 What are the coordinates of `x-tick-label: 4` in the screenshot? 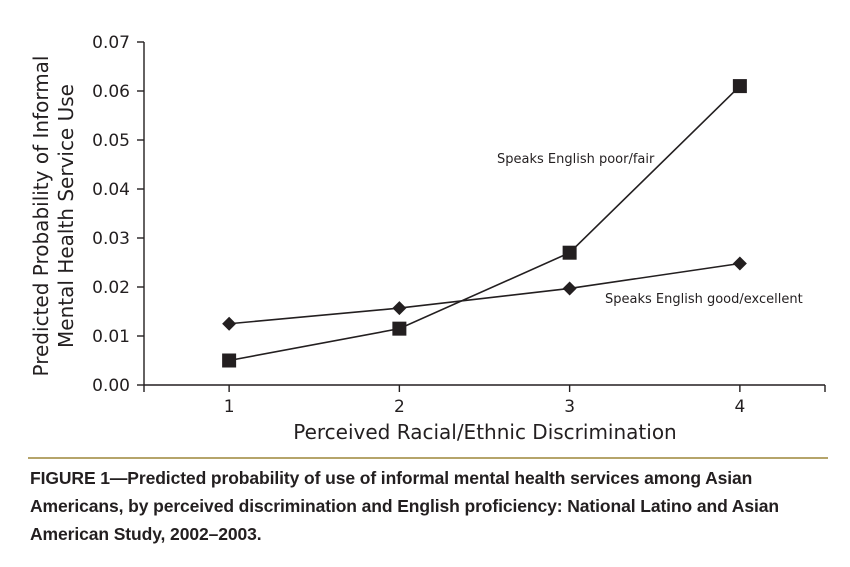 It's located at (739, 407).